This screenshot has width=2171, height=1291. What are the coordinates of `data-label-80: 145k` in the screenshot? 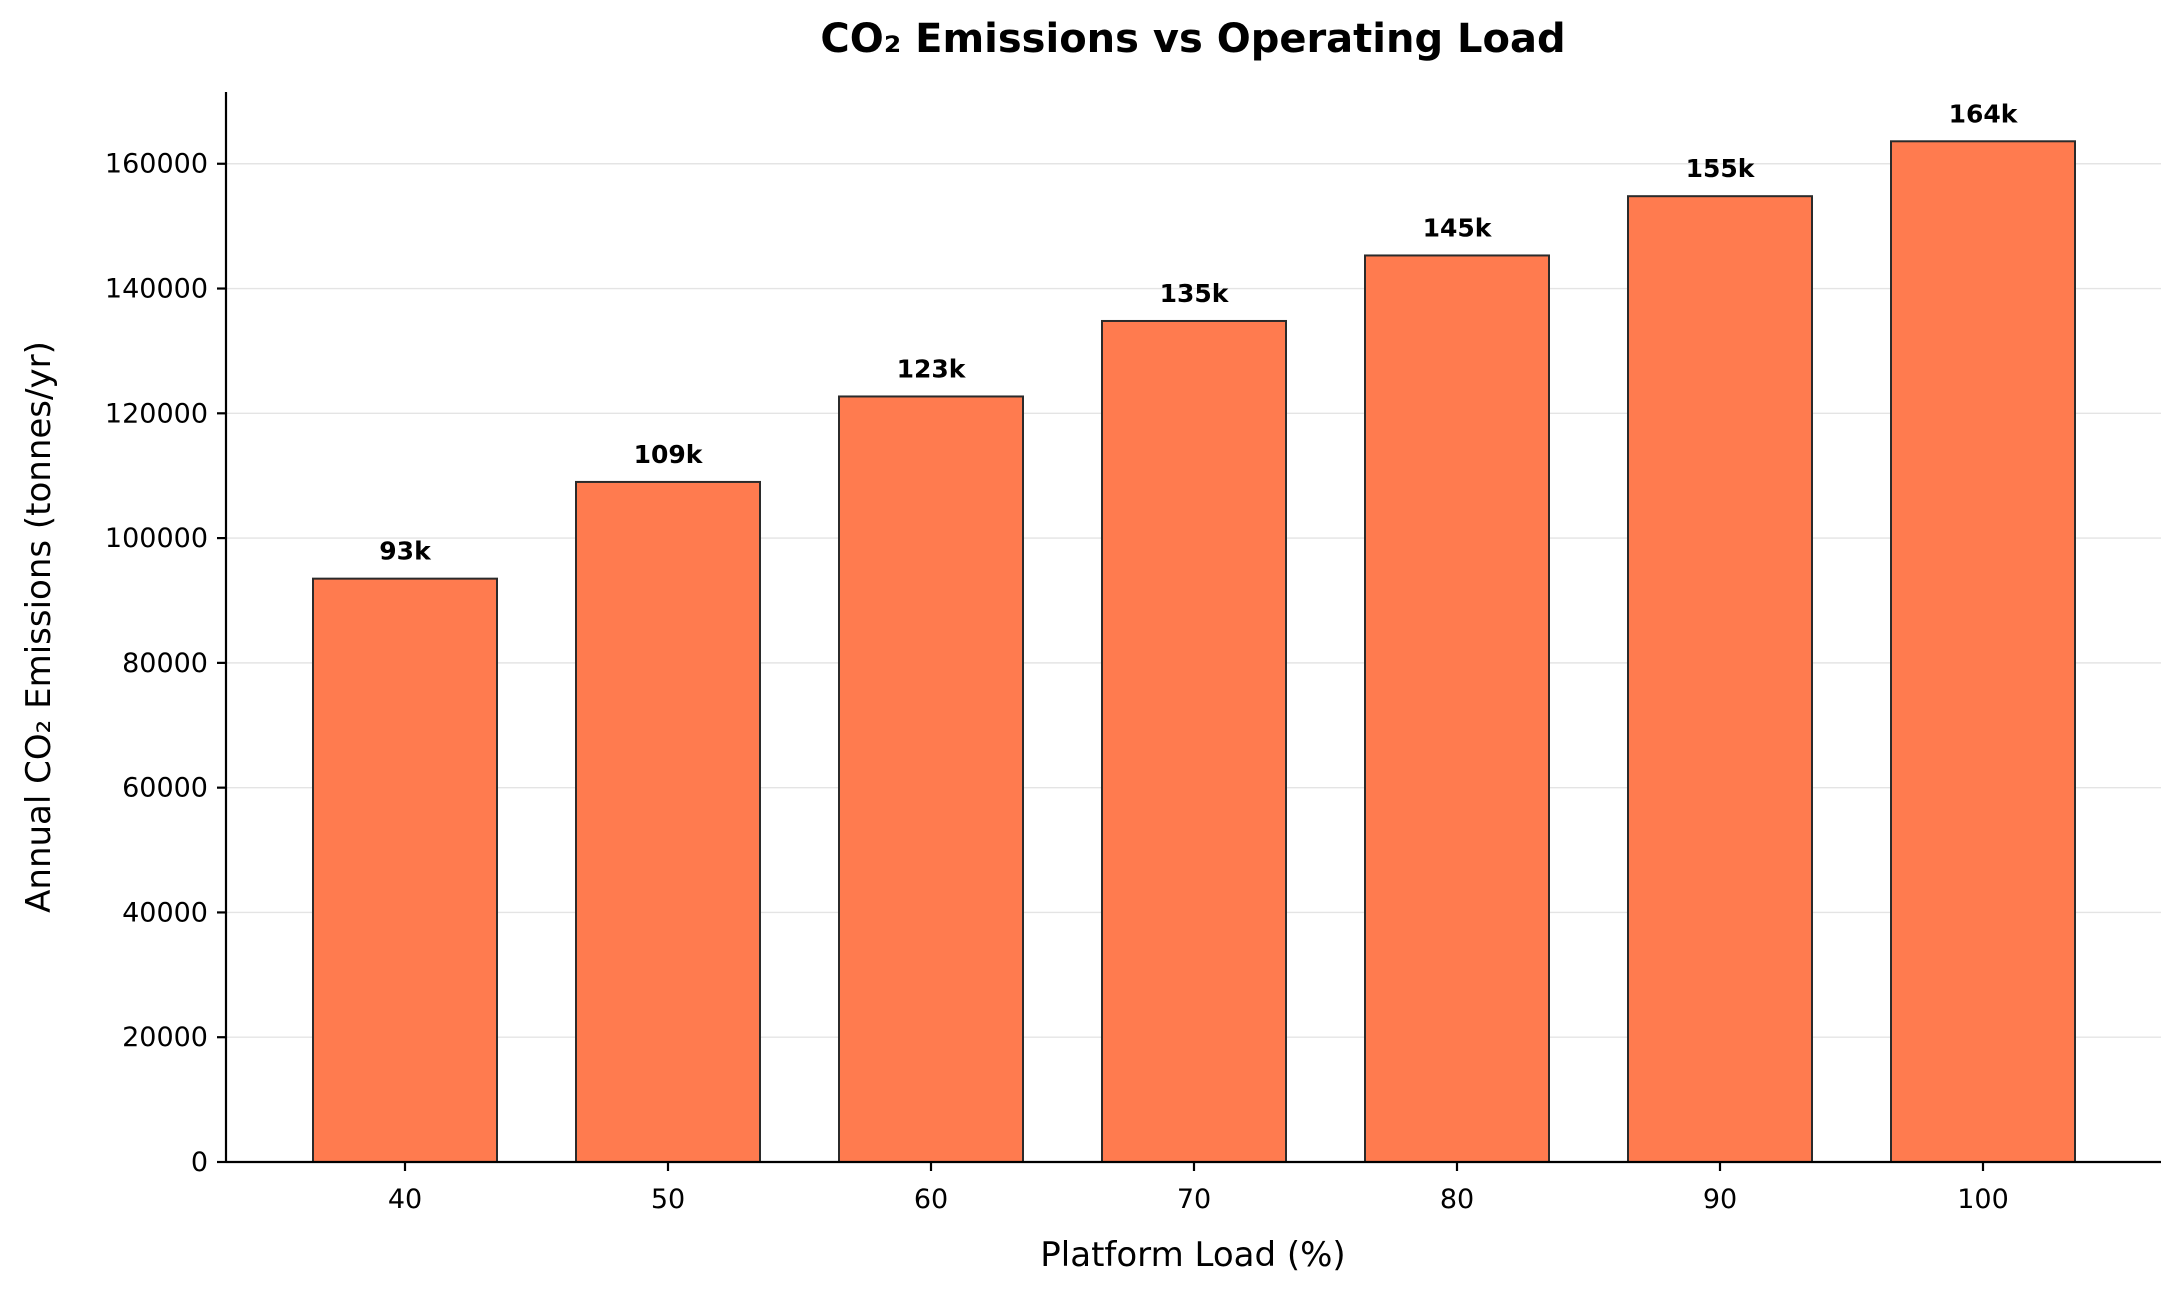 It's located at (1458, 227).